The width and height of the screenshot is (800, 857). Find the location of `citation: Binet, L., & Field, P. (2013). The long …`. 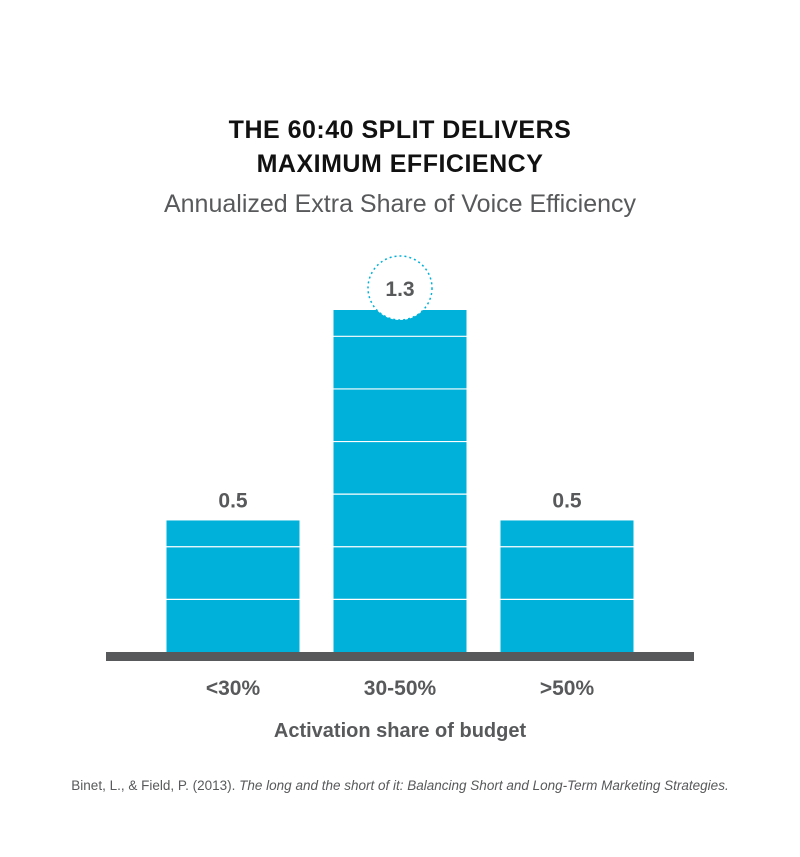

citation: Binet, L., & Field, P. (2013). The long … is located at coordinates (400, 785).